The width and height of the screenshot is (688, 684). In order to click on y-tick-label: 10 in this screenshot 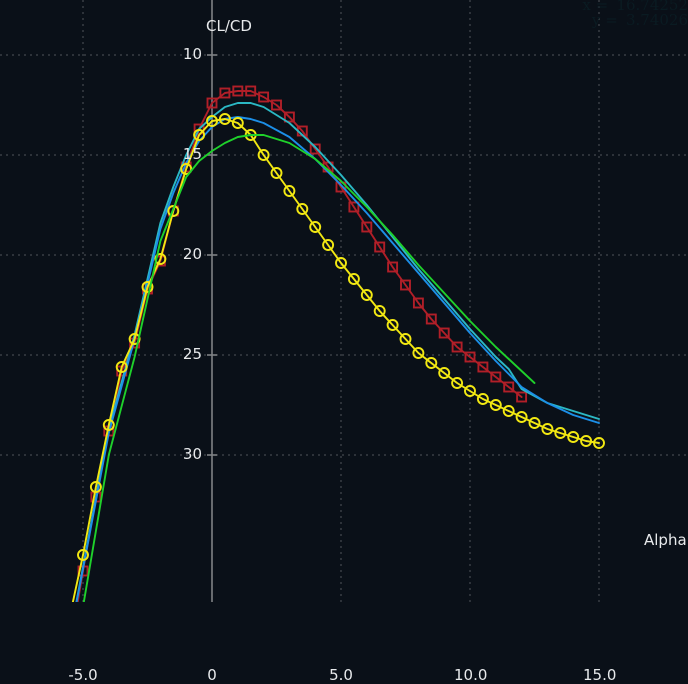, I will do `click(192, 54)`.